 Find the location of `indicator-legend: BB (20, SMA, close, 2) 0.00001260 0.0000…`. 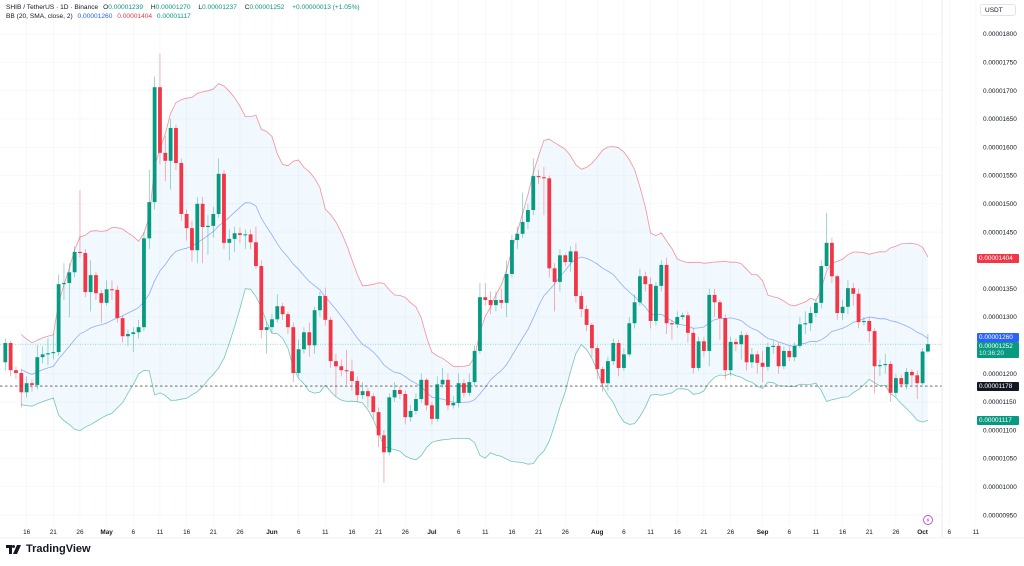

indicator-legend: BB (20, SMA, close, 2) 0.00001260 0.0000… is located at coordinates (100, 16).